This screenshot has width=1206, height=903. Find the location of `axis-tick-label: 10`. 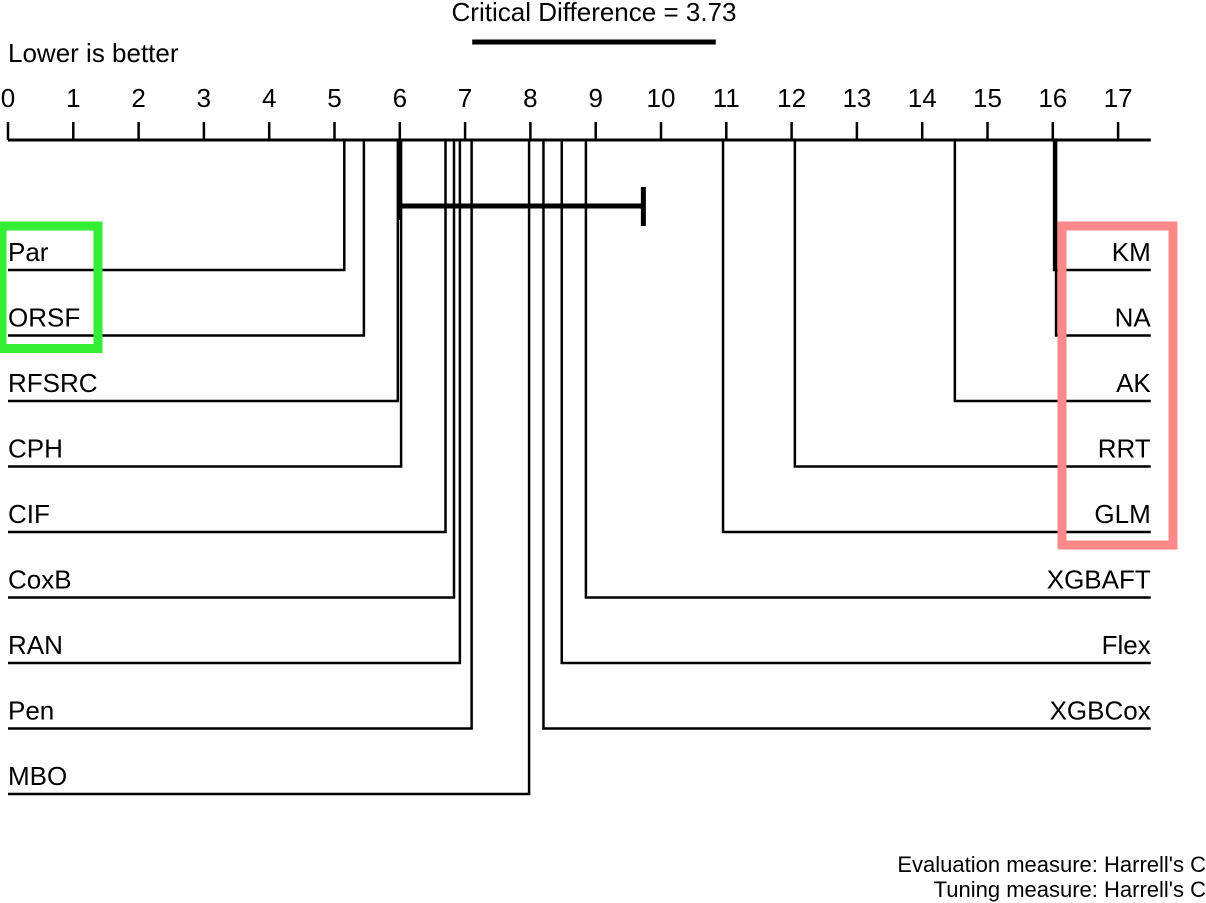

axis-tick-label: 10 is located at coordinates (661, 98).